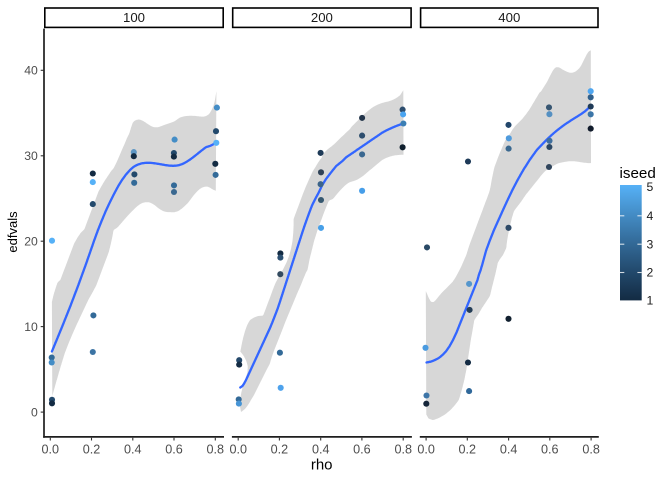 This screenshot has height=485, width=672. Describe the element at coordinates (650, 216) in the screenshot. I see `svg-text: 4` at that location.